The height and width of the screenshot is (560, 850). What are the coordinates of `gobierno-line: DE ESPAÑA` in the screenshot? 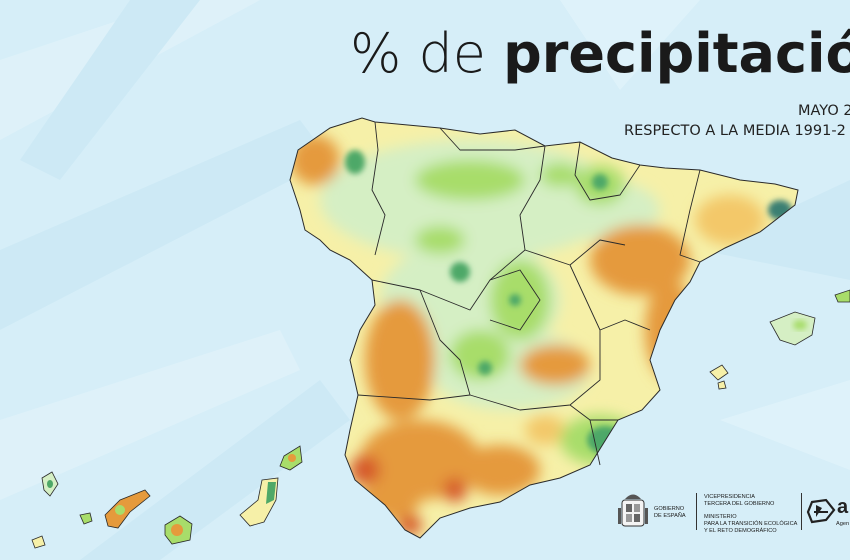 It's located at (670, 516).